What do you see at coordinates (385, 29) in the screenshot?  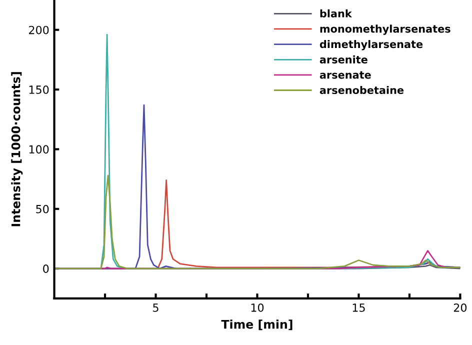 I see `legend-label: monomethylarsenates` at bounding box center [385, 29].